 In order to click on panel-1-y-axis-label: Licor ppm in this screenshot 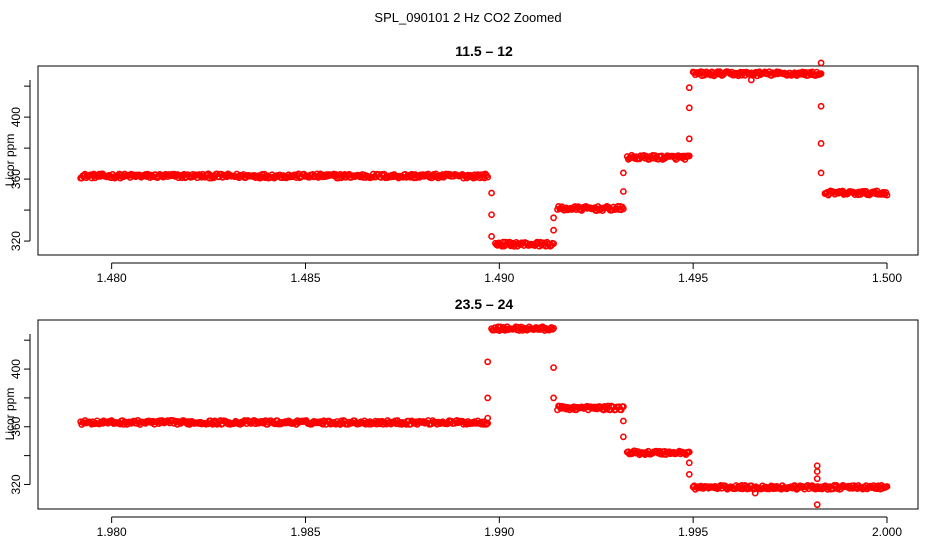, I will do `click(10, 160)`.